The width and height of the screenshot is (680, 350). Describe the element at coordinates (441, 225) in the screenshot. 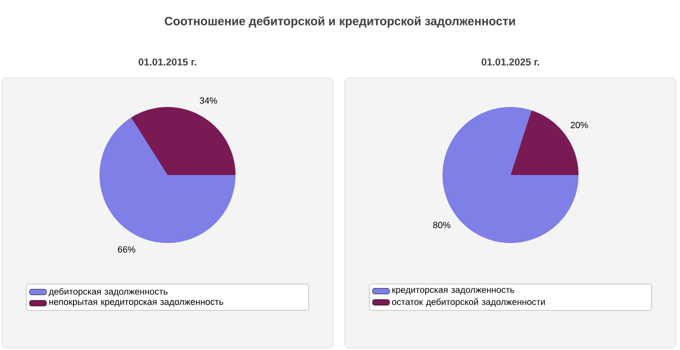

I see `data-label: 80%` at that location.